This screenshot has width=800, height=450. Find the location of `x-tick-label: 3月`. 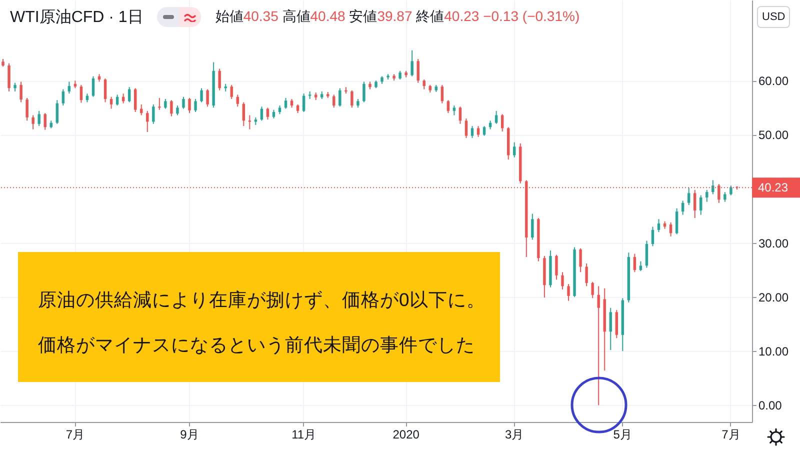

x-tick-label: 3月 is located at coordinates (514, 435).